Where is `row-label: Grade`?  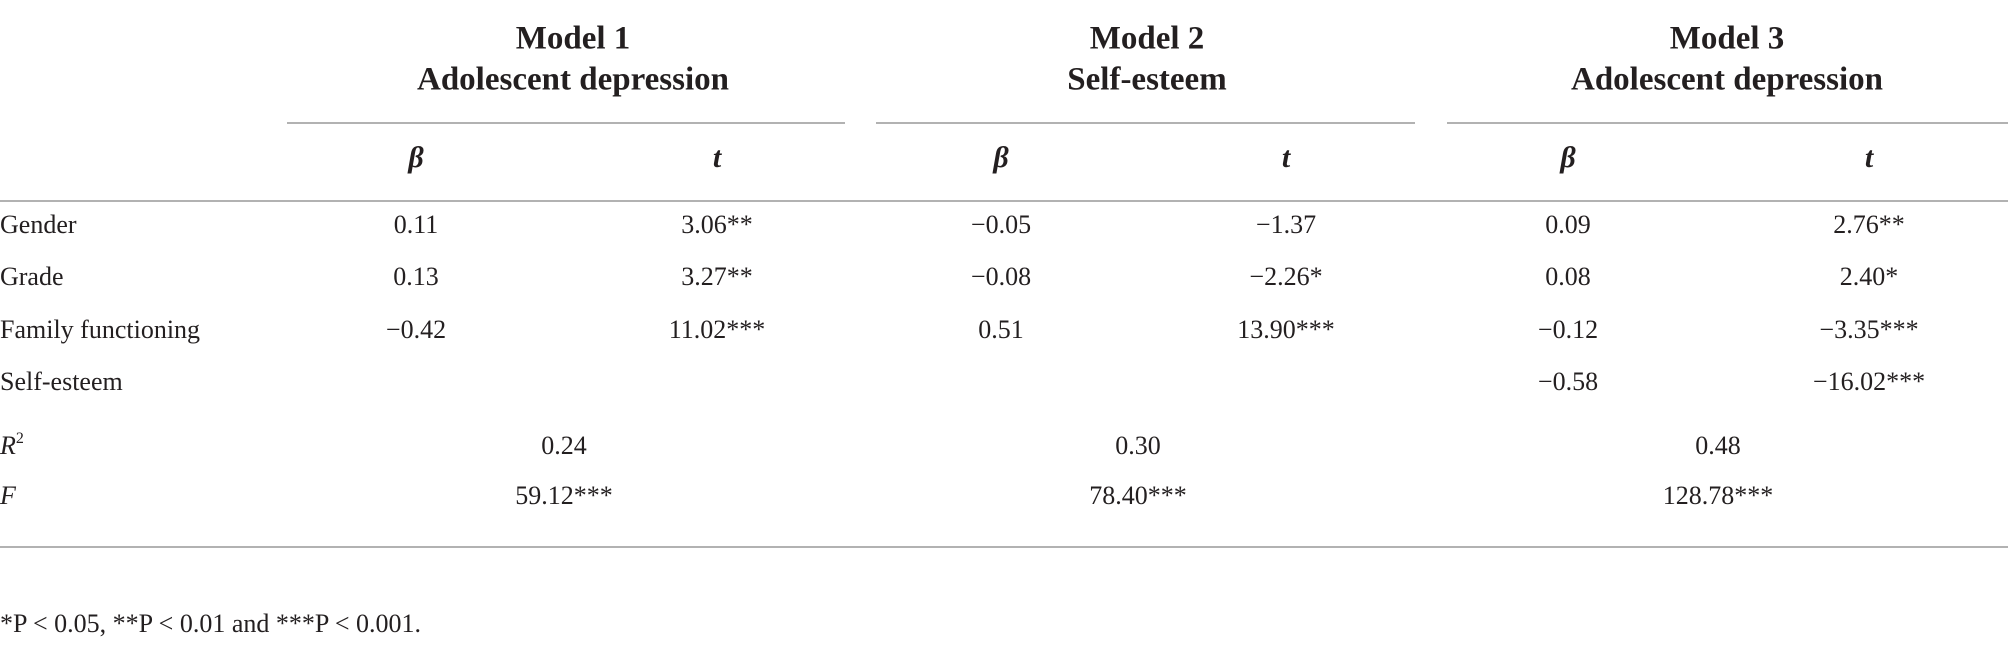 row-label: Grade is located at coordinates (32, 276).